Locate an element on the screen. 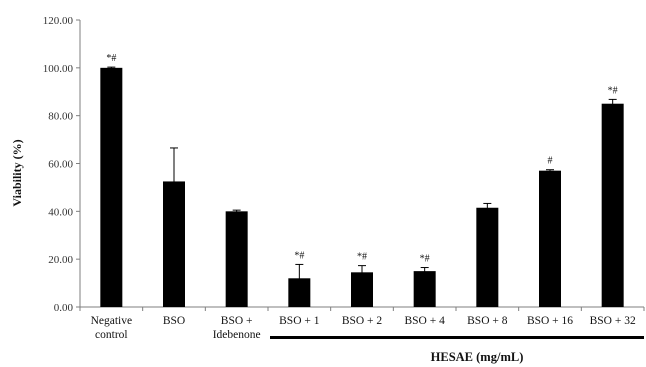 Image resolution: width=646 pixels, height=367 pixels. category-label: BSO + 16 is located at coordinates (550, 321).